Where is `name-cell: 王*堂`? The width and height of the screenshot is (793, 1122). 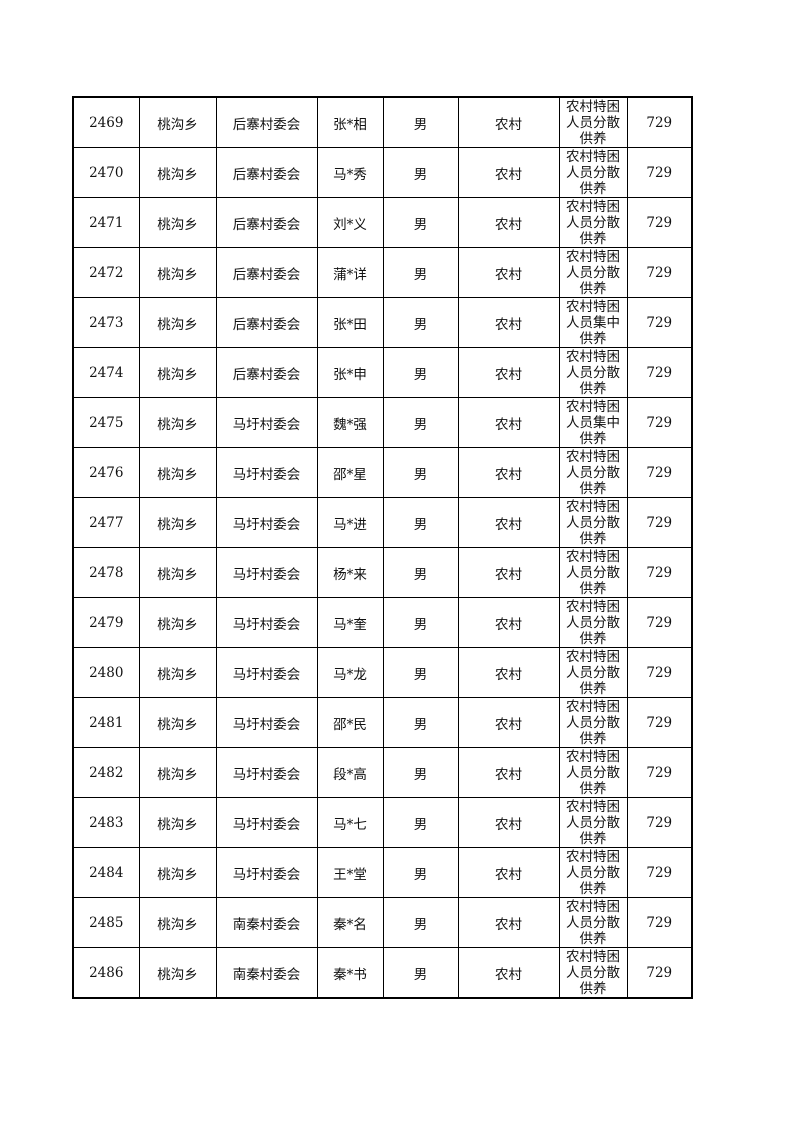
name-cell: 王*堂 is located at coordinates (350, 872).